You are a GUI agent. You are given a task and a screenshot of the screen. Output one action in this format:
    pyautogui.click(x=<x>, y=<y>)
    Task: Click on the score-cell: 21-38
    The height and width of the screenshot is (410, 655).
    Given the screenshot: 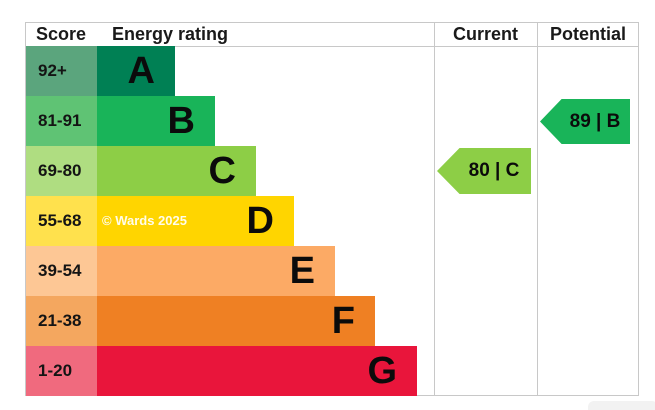 What is the action you would take?
    pyautogui.click(x=61, y=321)
    